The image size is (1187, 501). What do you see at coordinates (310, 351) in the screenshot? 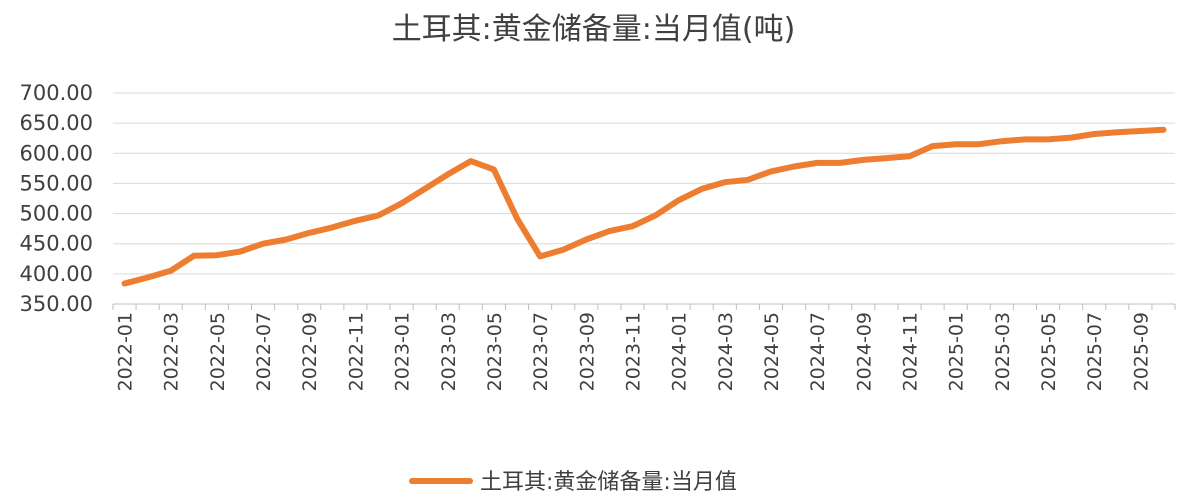
I see `x-tick-label: 2022-09` at bounding box center [310, 351].